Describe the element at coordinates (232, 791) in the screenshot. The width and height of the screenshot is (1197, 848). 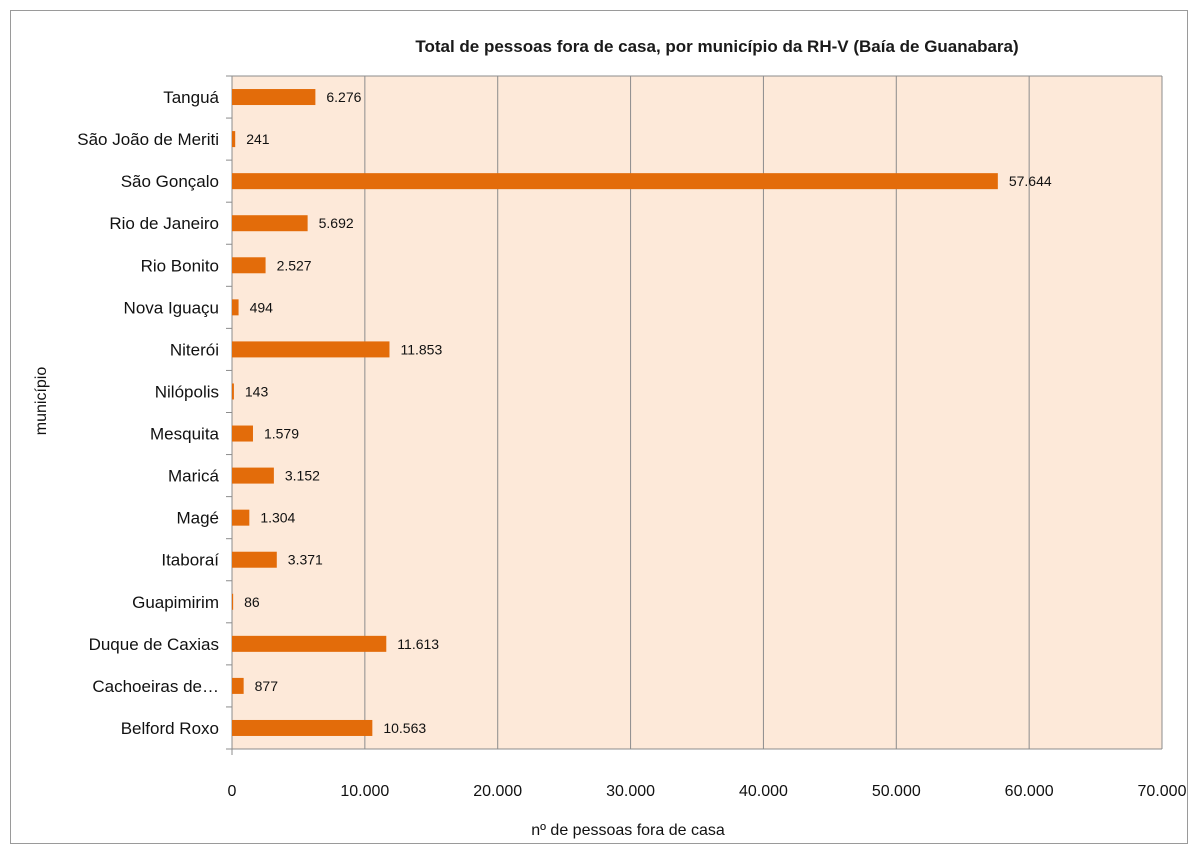
I see `x-tick-label: 0` at that location.